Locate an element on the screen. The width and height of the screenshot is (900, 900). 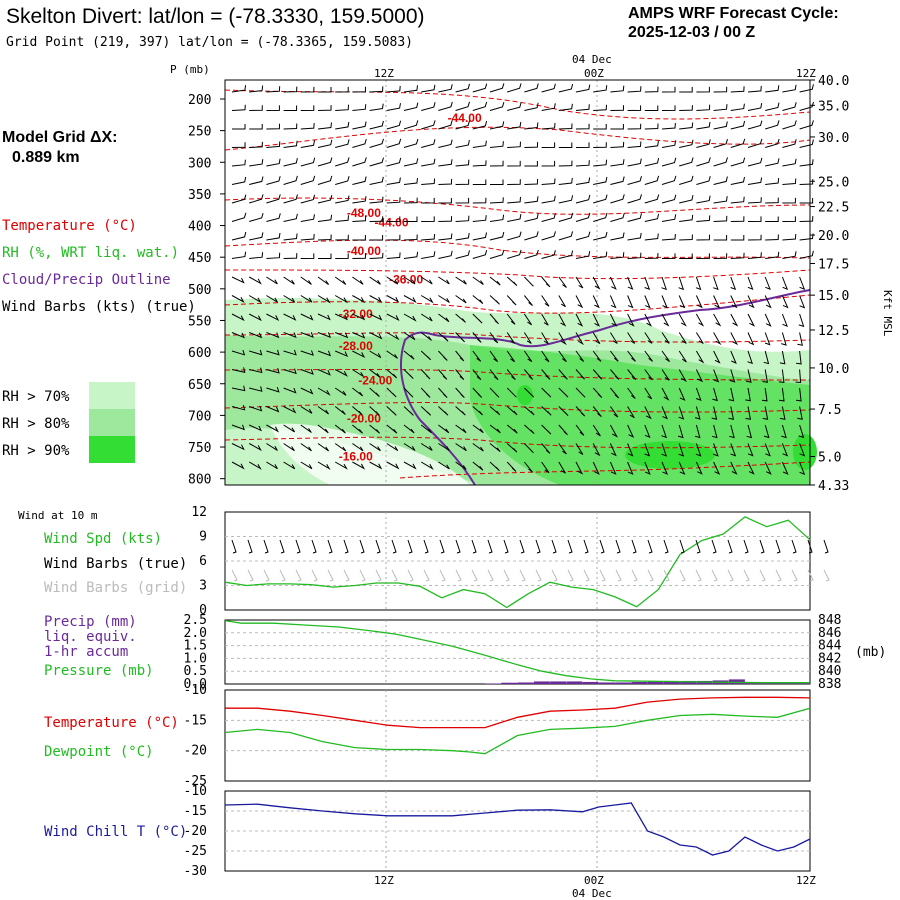
dewpoint-label: Dewpoint (°C) is located at coordinates (99, 752).